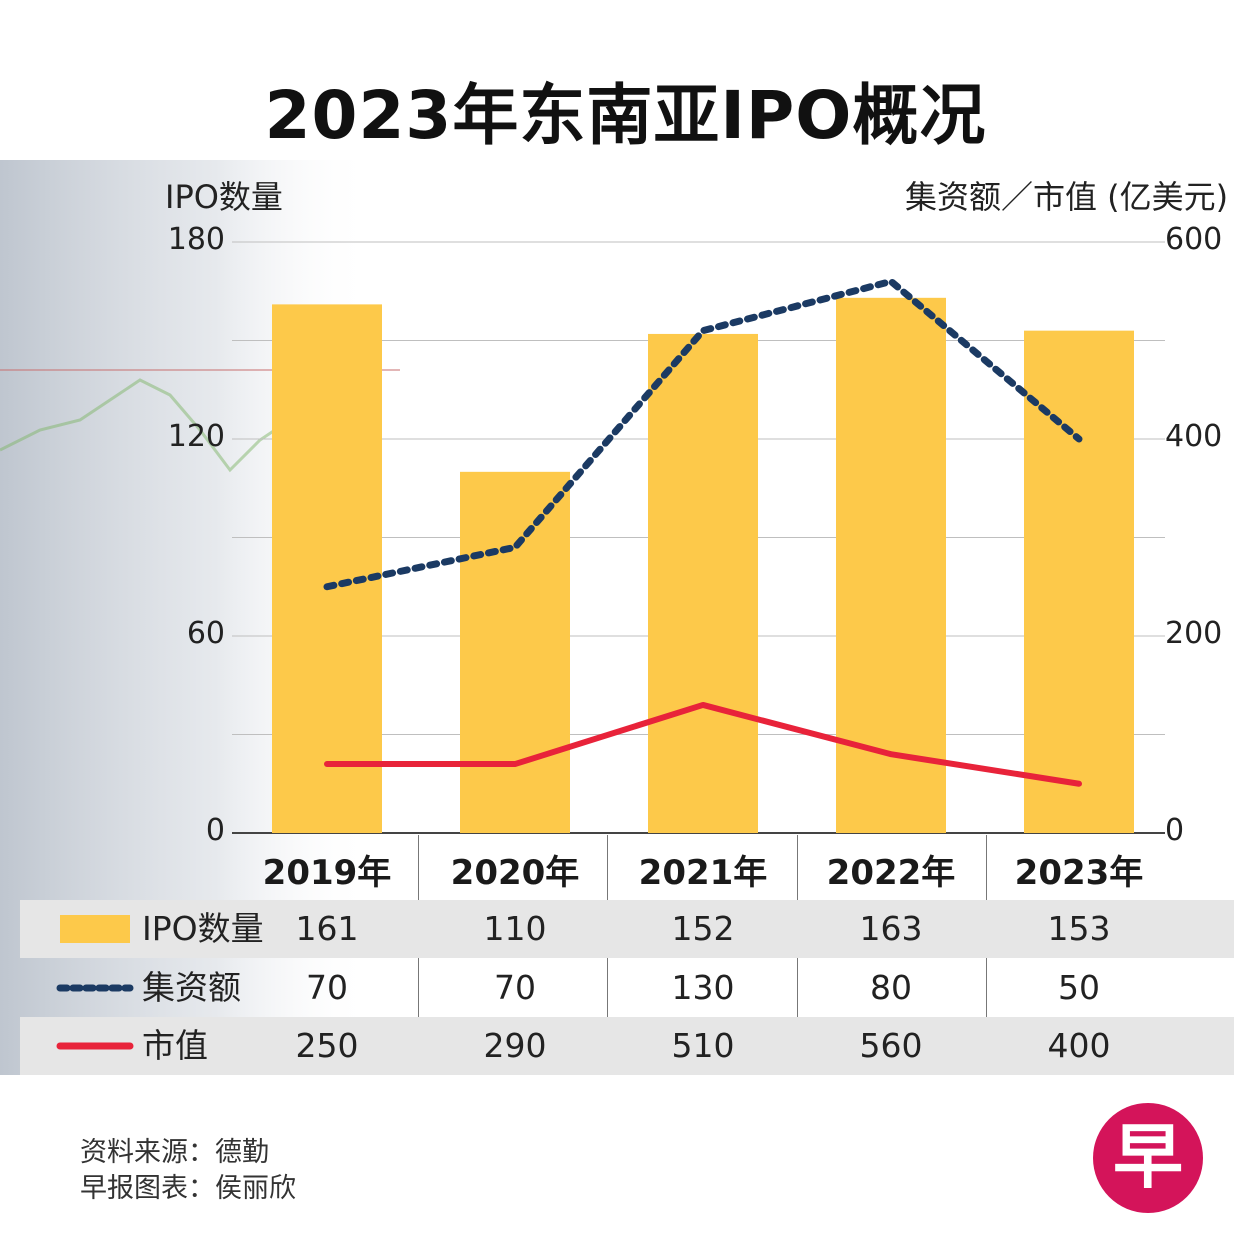 The image size is (1251, 1251). I want to click on right-tick-label: 400, so click(1194, 436).